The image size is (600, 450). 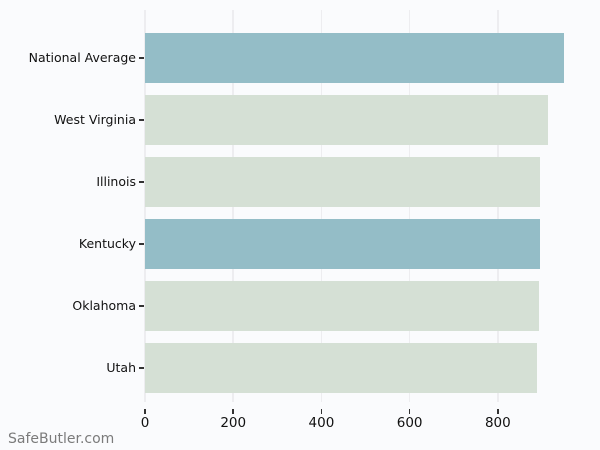 What do you see at coordinates (346, 120) in the screenshot?
I see `bar-west-virginia` at bounding box center [346, 120].